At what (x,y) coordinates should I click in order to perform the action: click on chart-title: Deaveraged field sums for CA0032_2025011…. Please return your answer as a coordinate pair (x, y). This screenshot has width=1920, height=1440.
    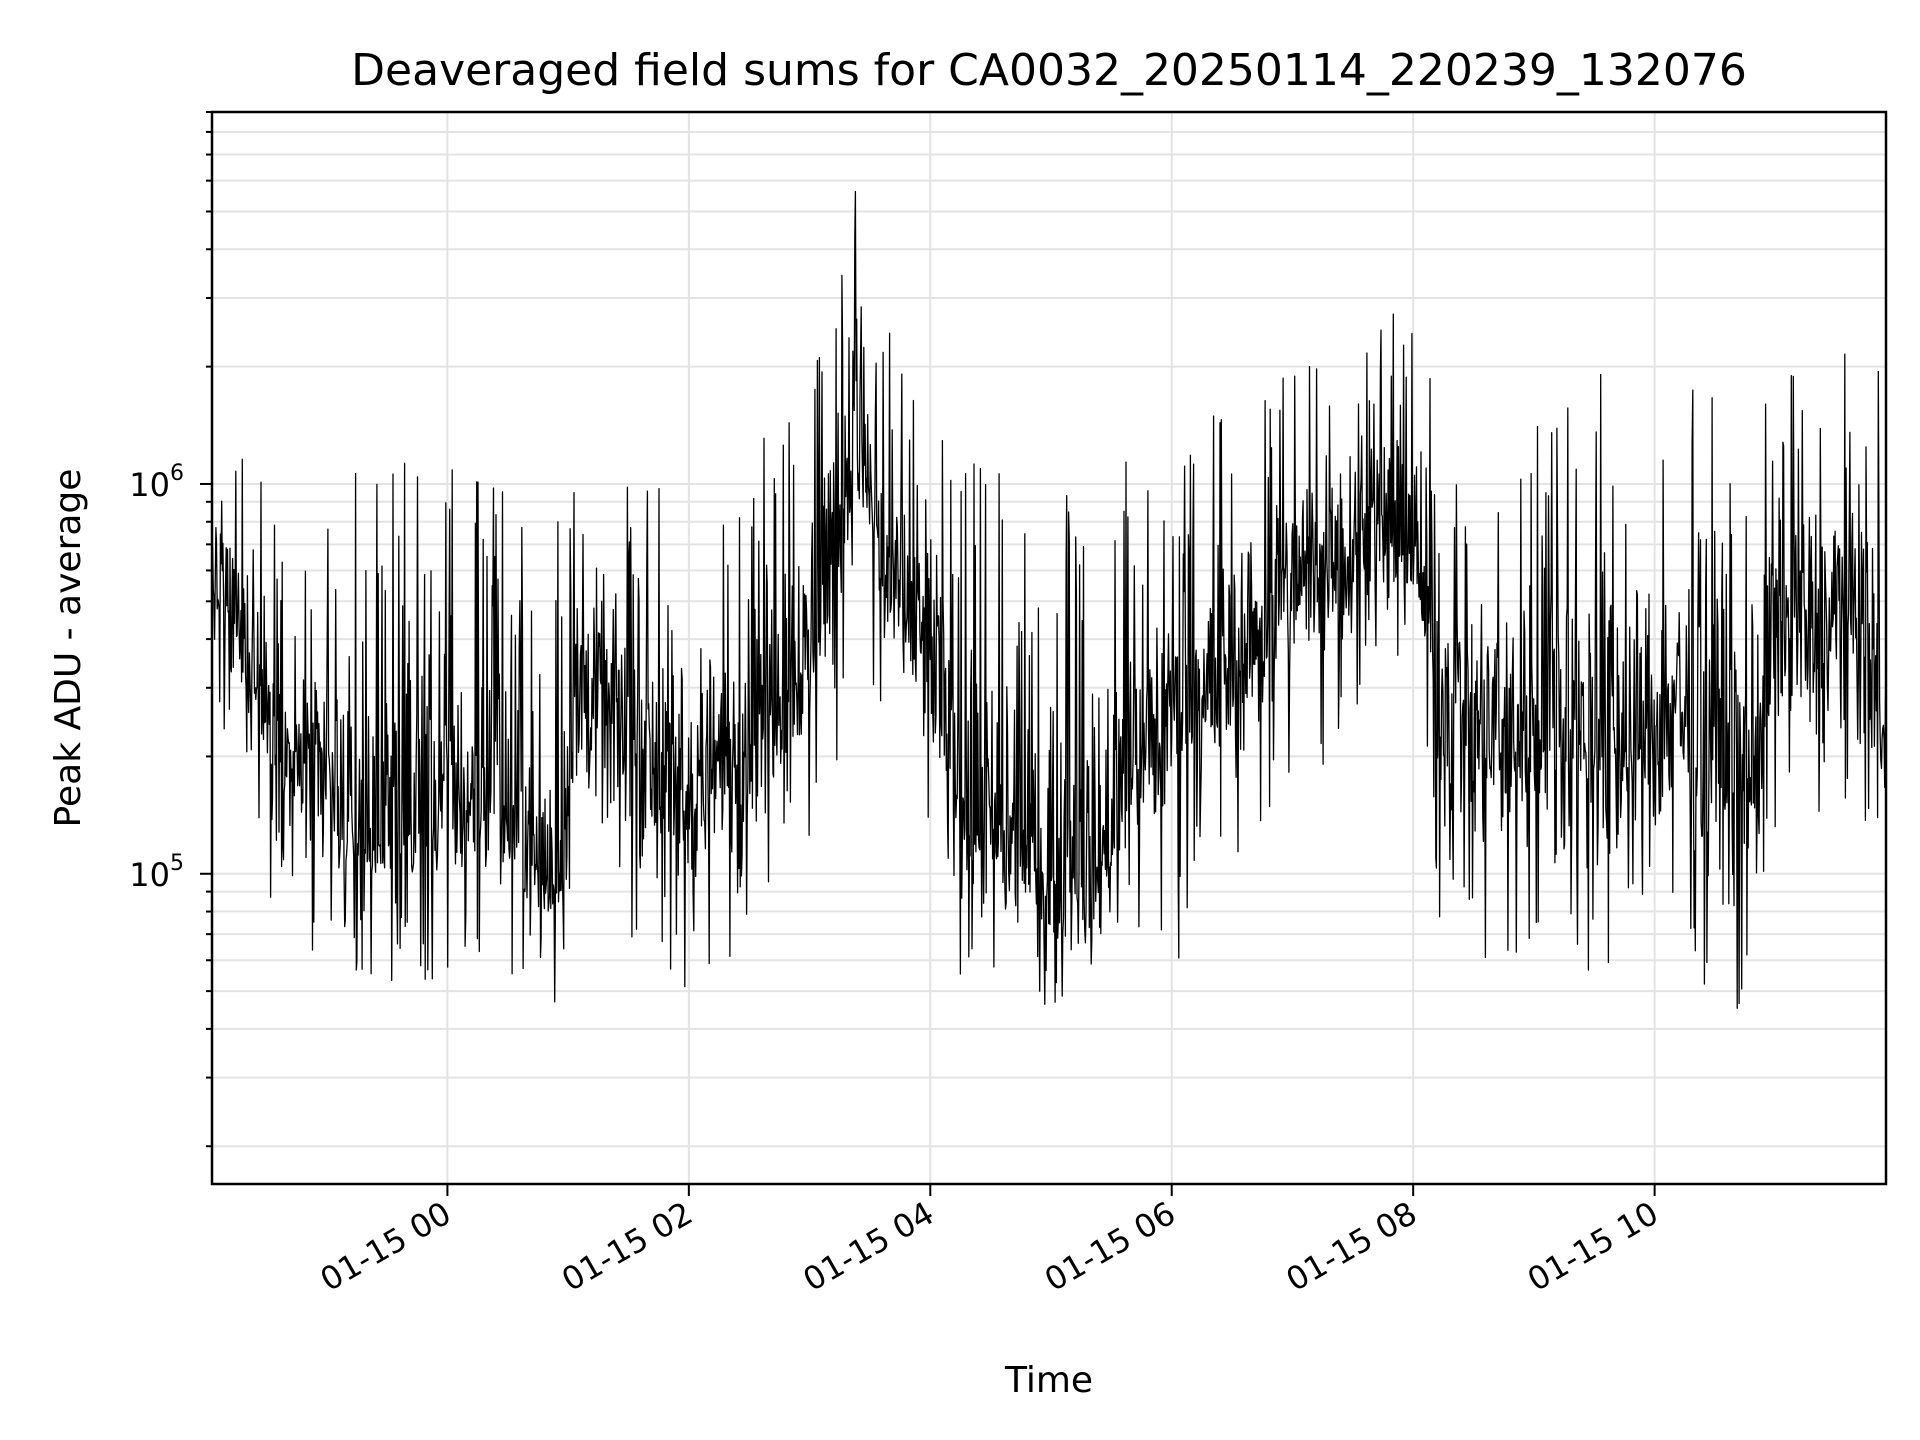
    Looking at the image, I should click on (1049, 70).